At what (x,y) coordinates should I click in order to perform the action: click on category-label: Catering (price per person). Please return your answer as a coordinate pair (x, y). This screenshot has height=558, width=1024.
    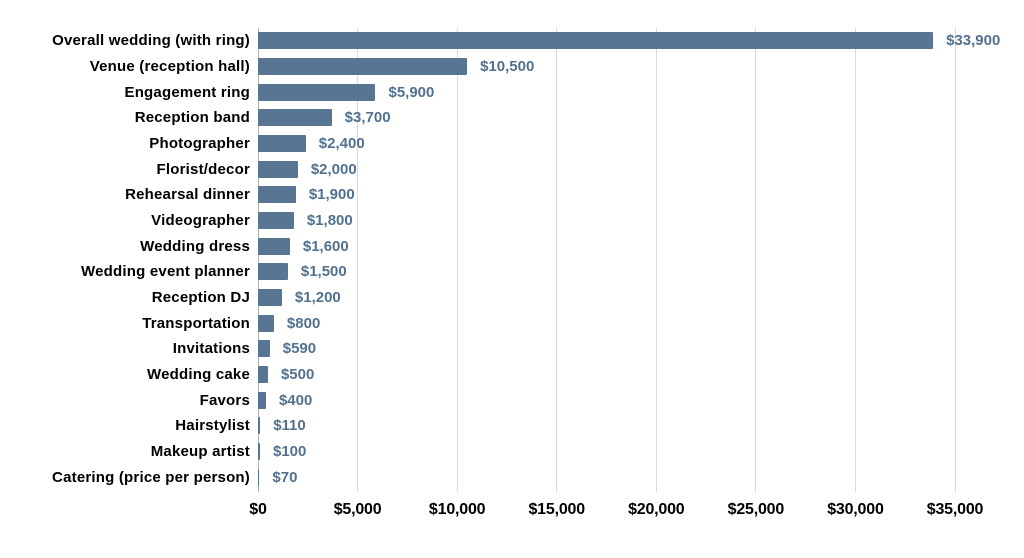
    Looking at the image, I should click on (151, 477).